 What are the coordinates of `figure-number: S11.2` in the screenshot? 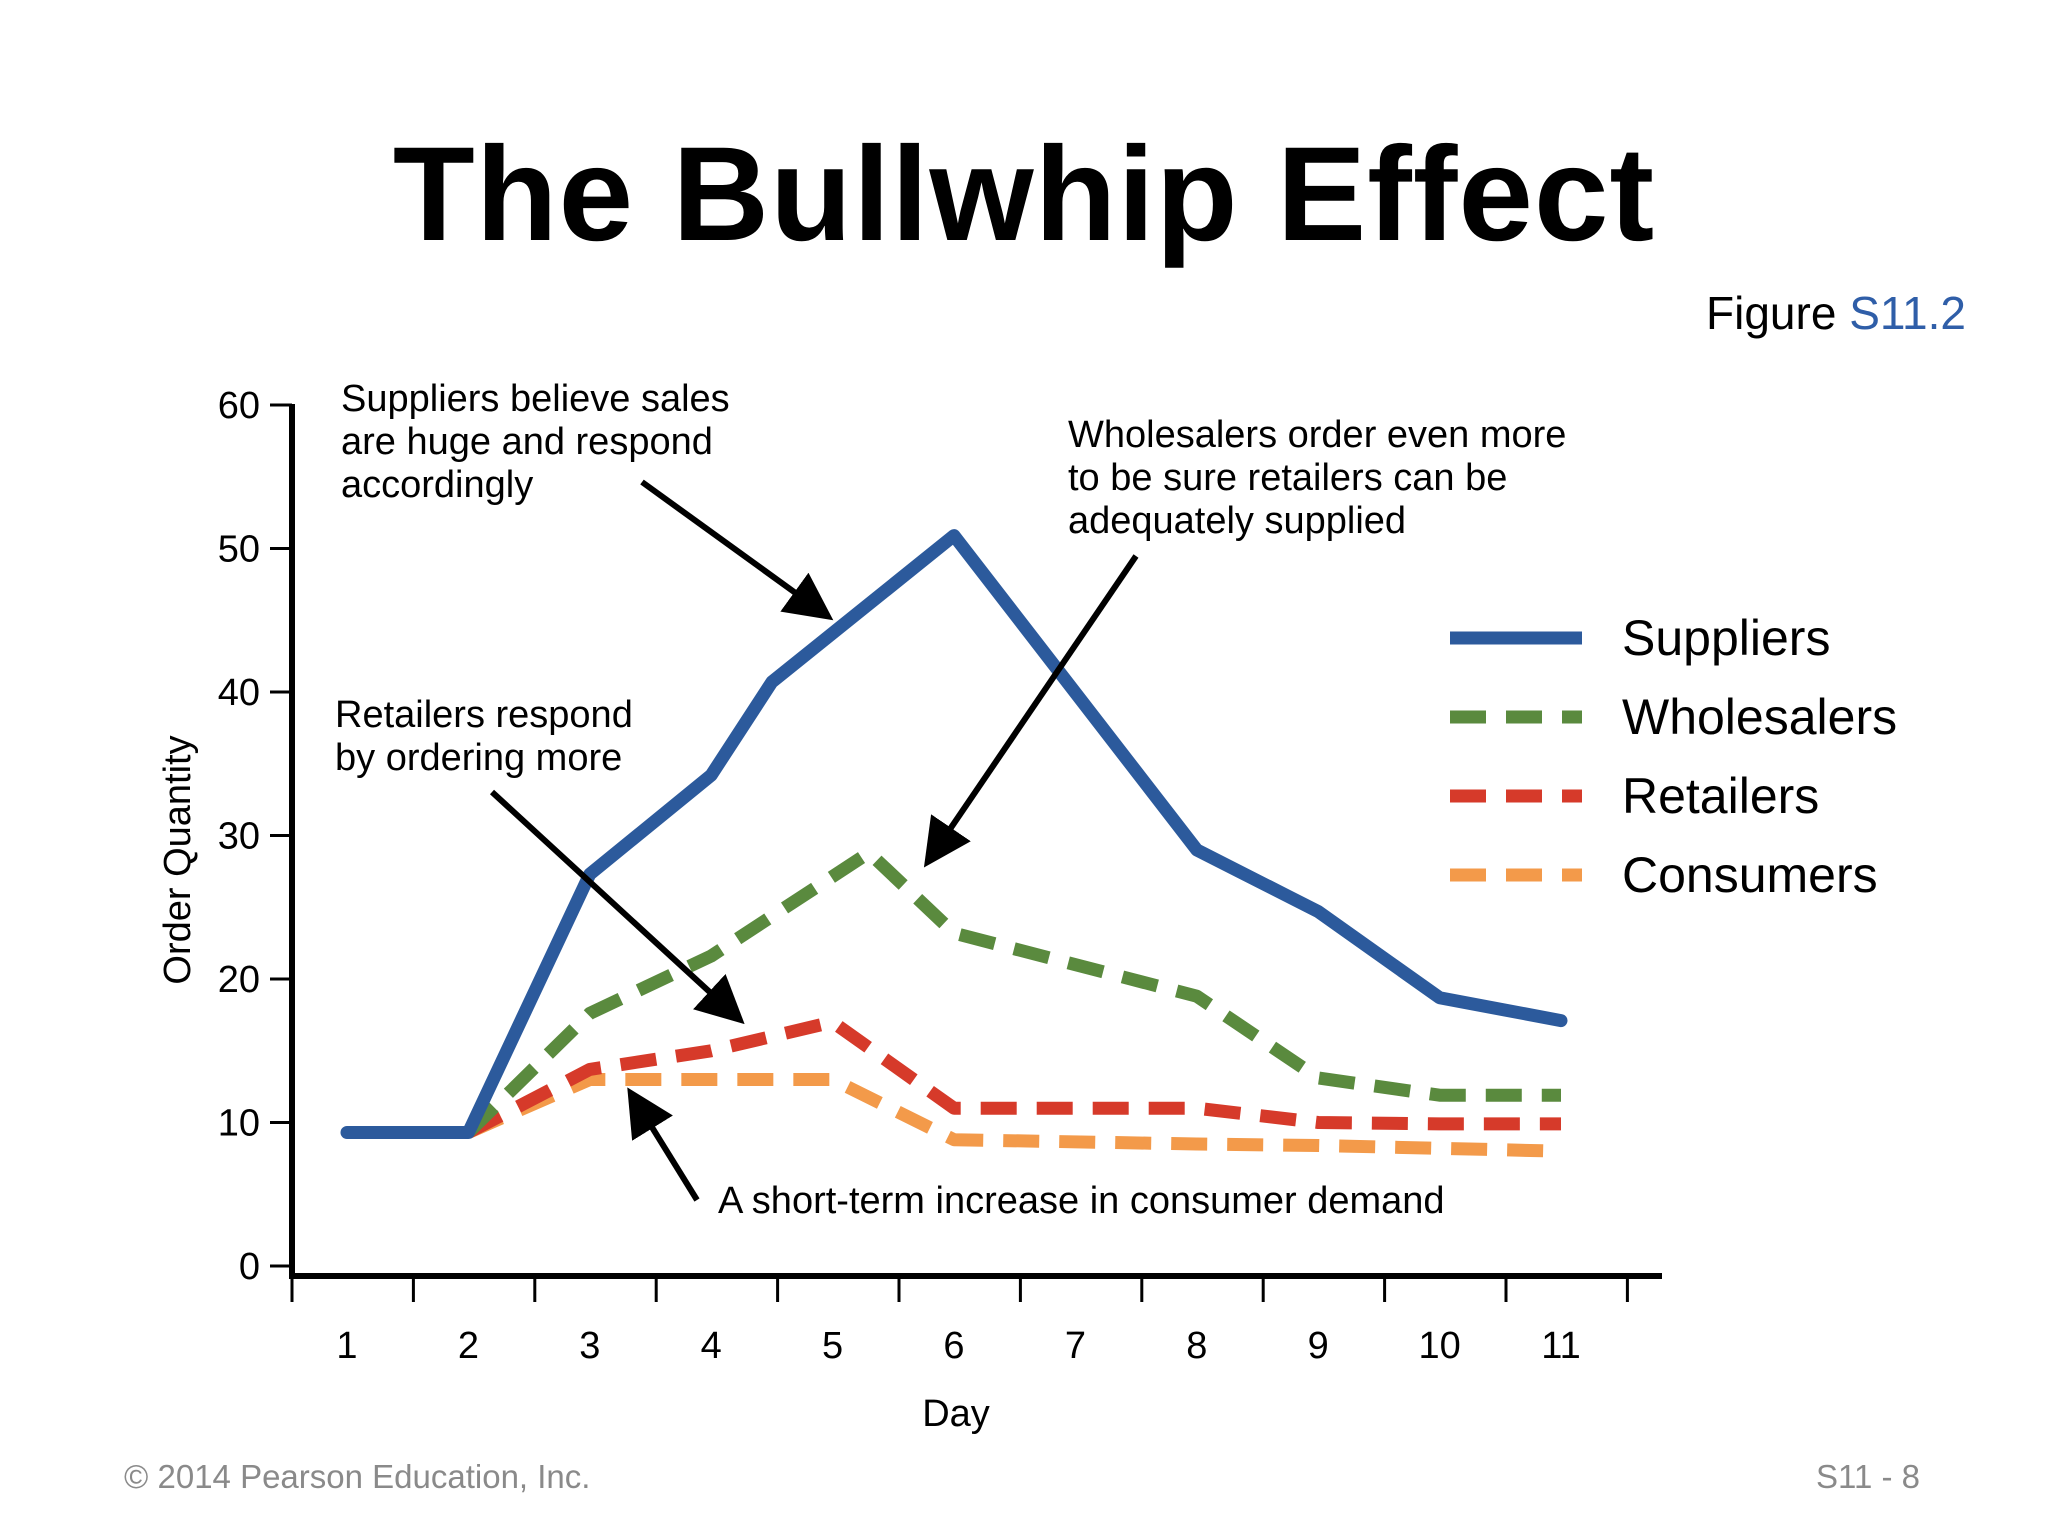 It's located at (1907, 313).